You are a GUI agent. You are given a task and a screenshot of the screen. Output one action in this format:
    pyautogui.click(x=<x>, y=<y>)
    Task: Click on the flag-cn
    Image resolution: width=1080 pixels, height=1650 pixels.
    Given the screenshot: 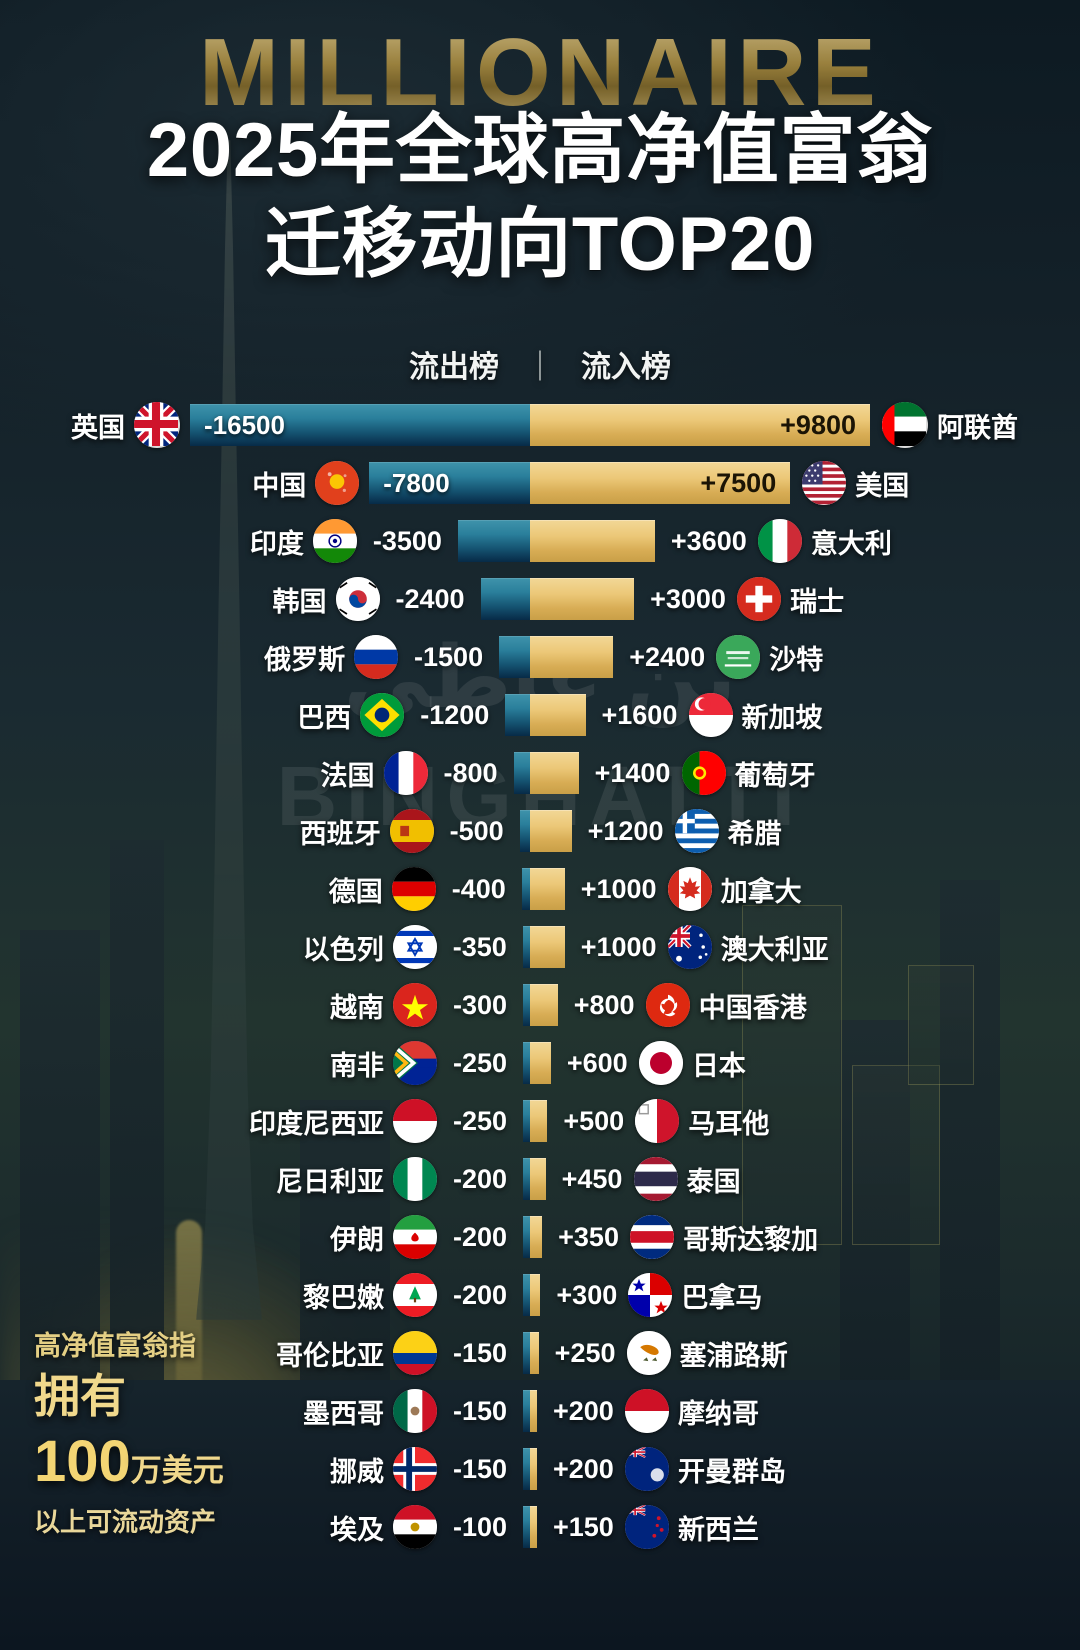 What is the action you would take?
    pyautogui.click(x=337, y=483)
    